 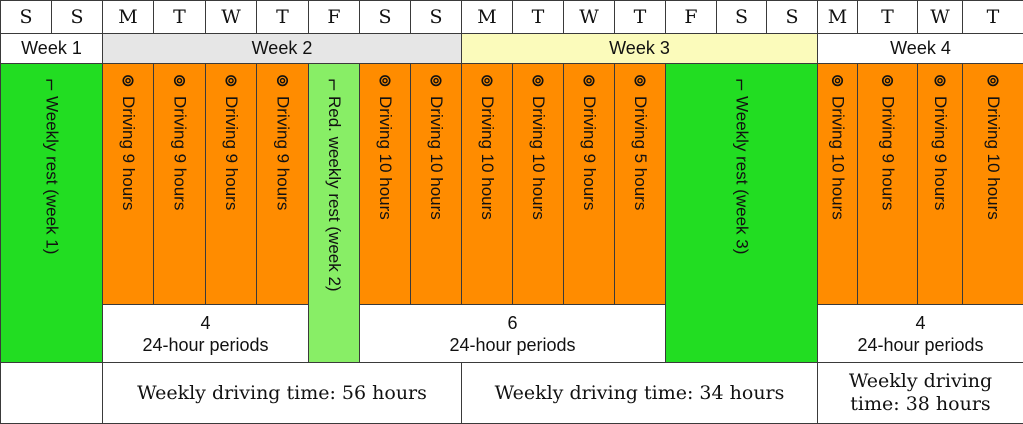 I want to click on period-count-cell: 6 24-hour periods, so click(x=512, y=333).